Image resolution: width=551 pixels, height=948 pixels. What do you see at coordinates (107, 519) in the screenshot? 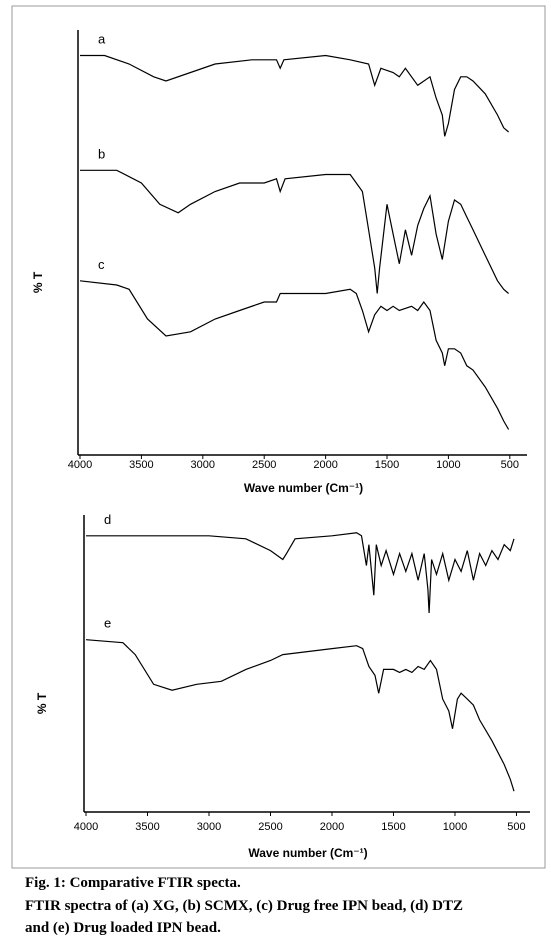
I see `curve-label: d` at bounding box center [107, 519].